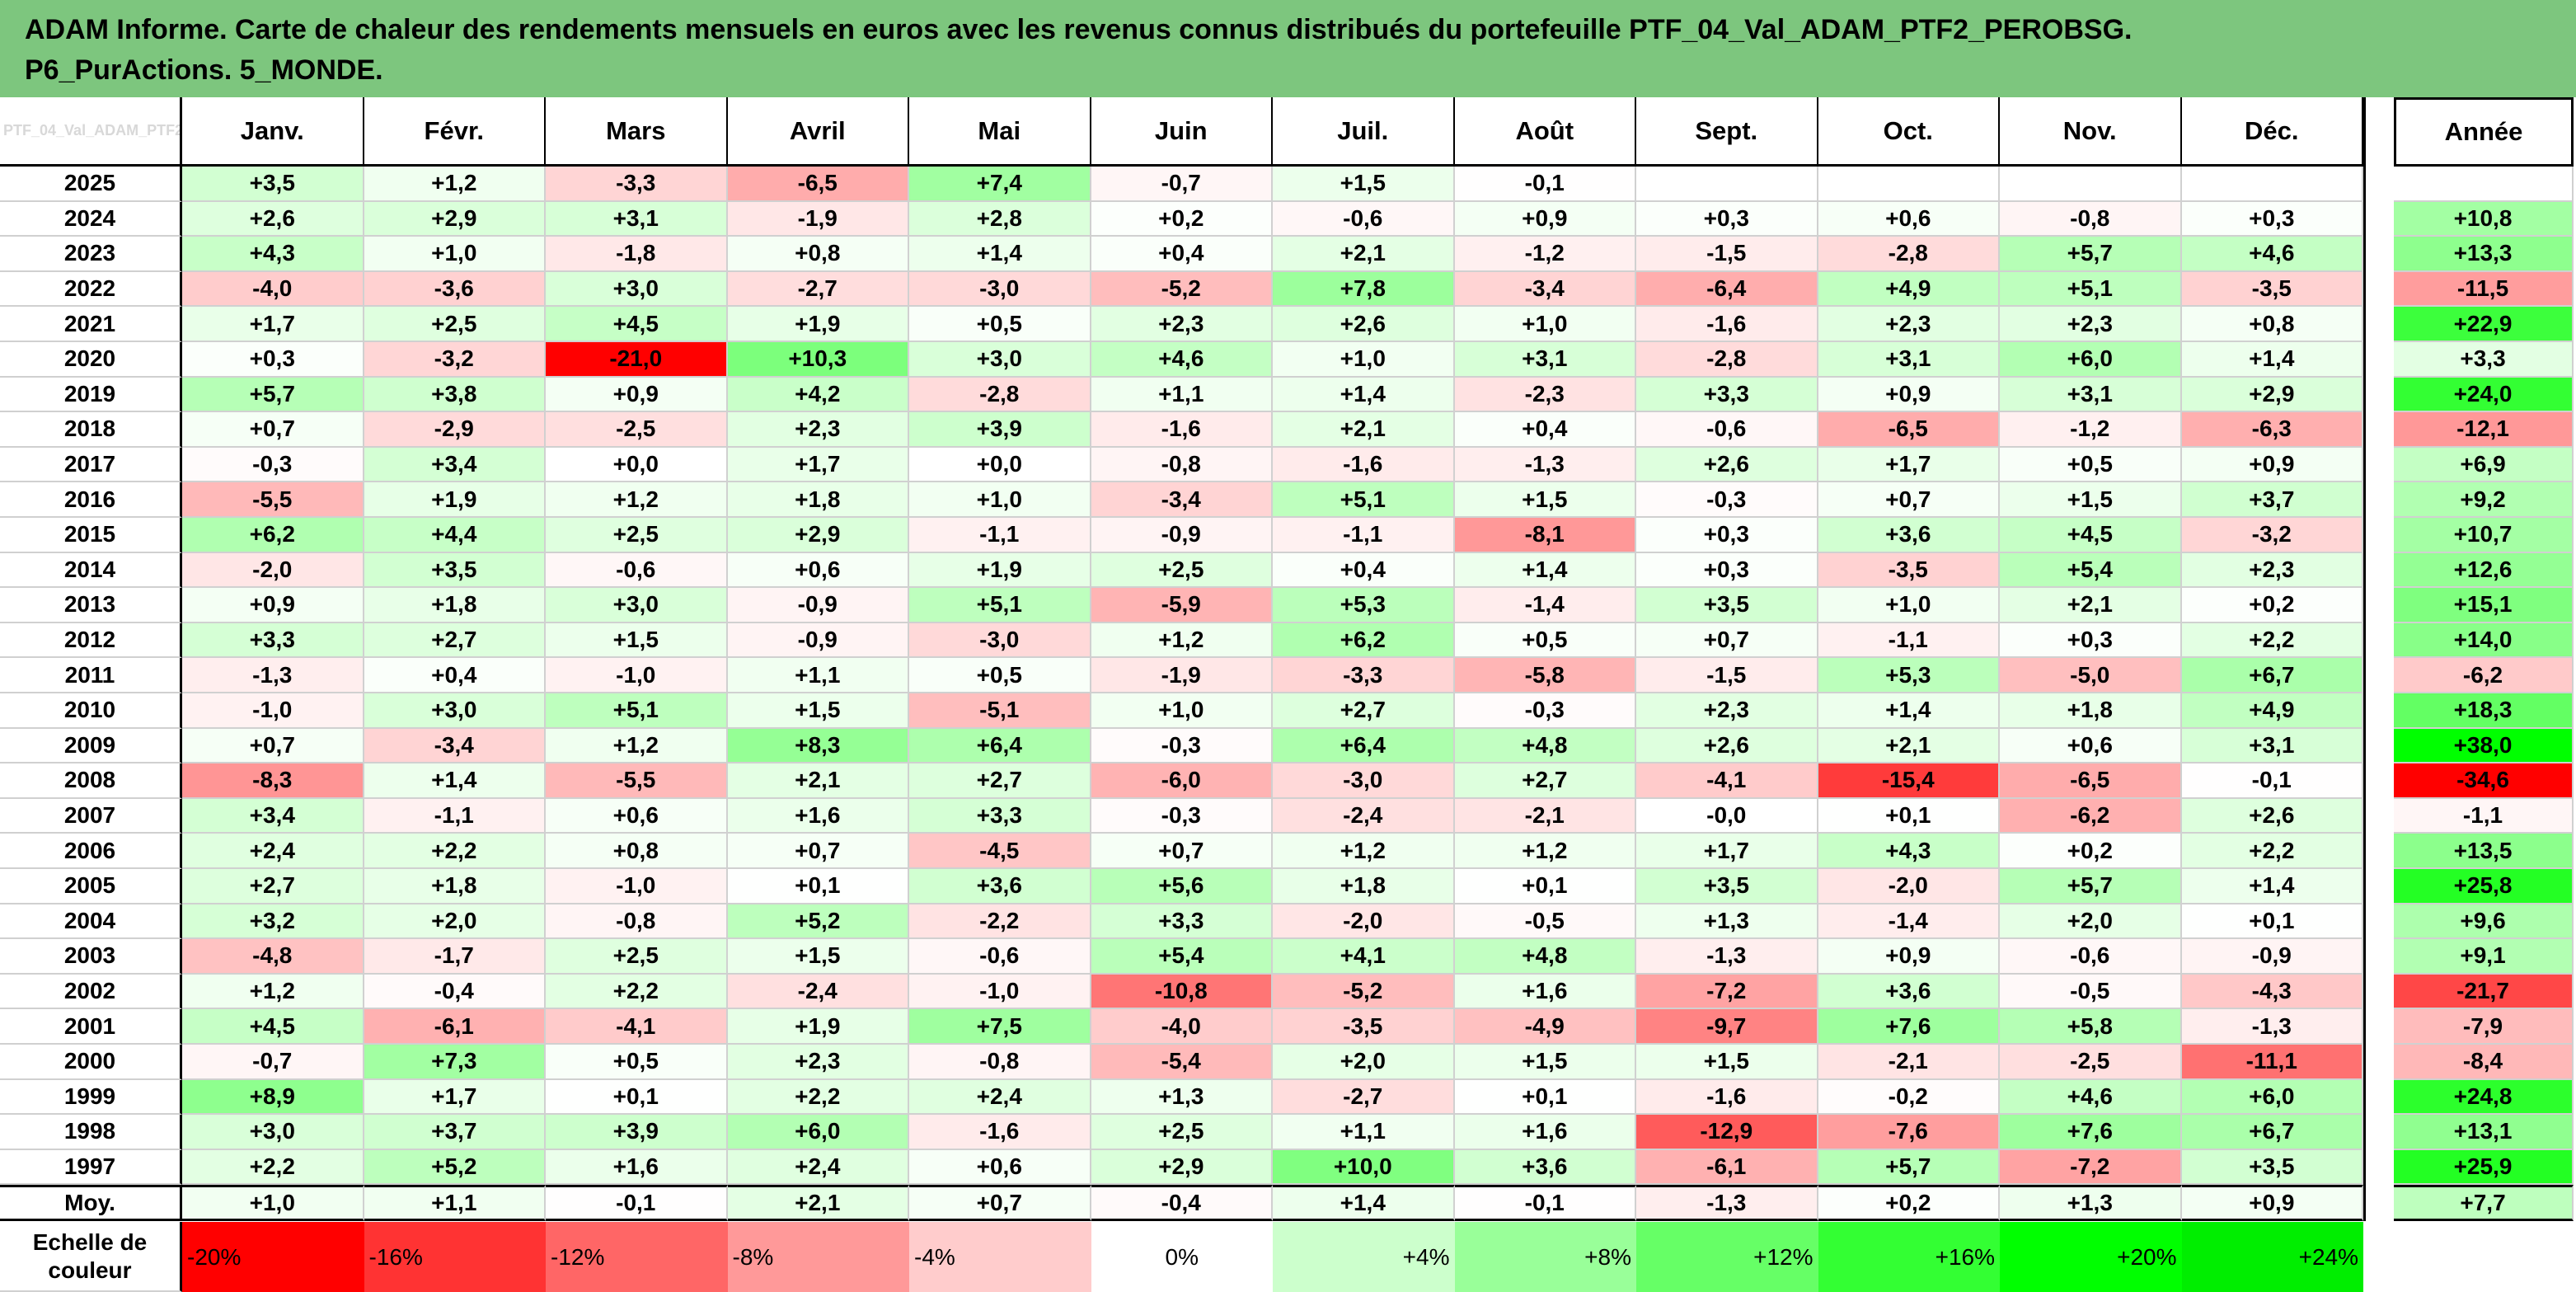 The width and height of the screenshot is (2576, 1292). I want to click on year-label: 2011, so click(91, 675).